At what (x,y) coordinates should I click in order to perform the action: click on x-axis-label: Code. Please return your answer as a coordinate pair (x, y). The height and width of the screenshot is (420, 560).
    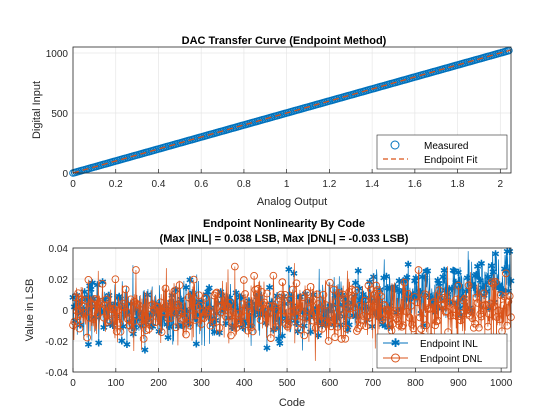
    Looking at the image, I should click on (292, 403).